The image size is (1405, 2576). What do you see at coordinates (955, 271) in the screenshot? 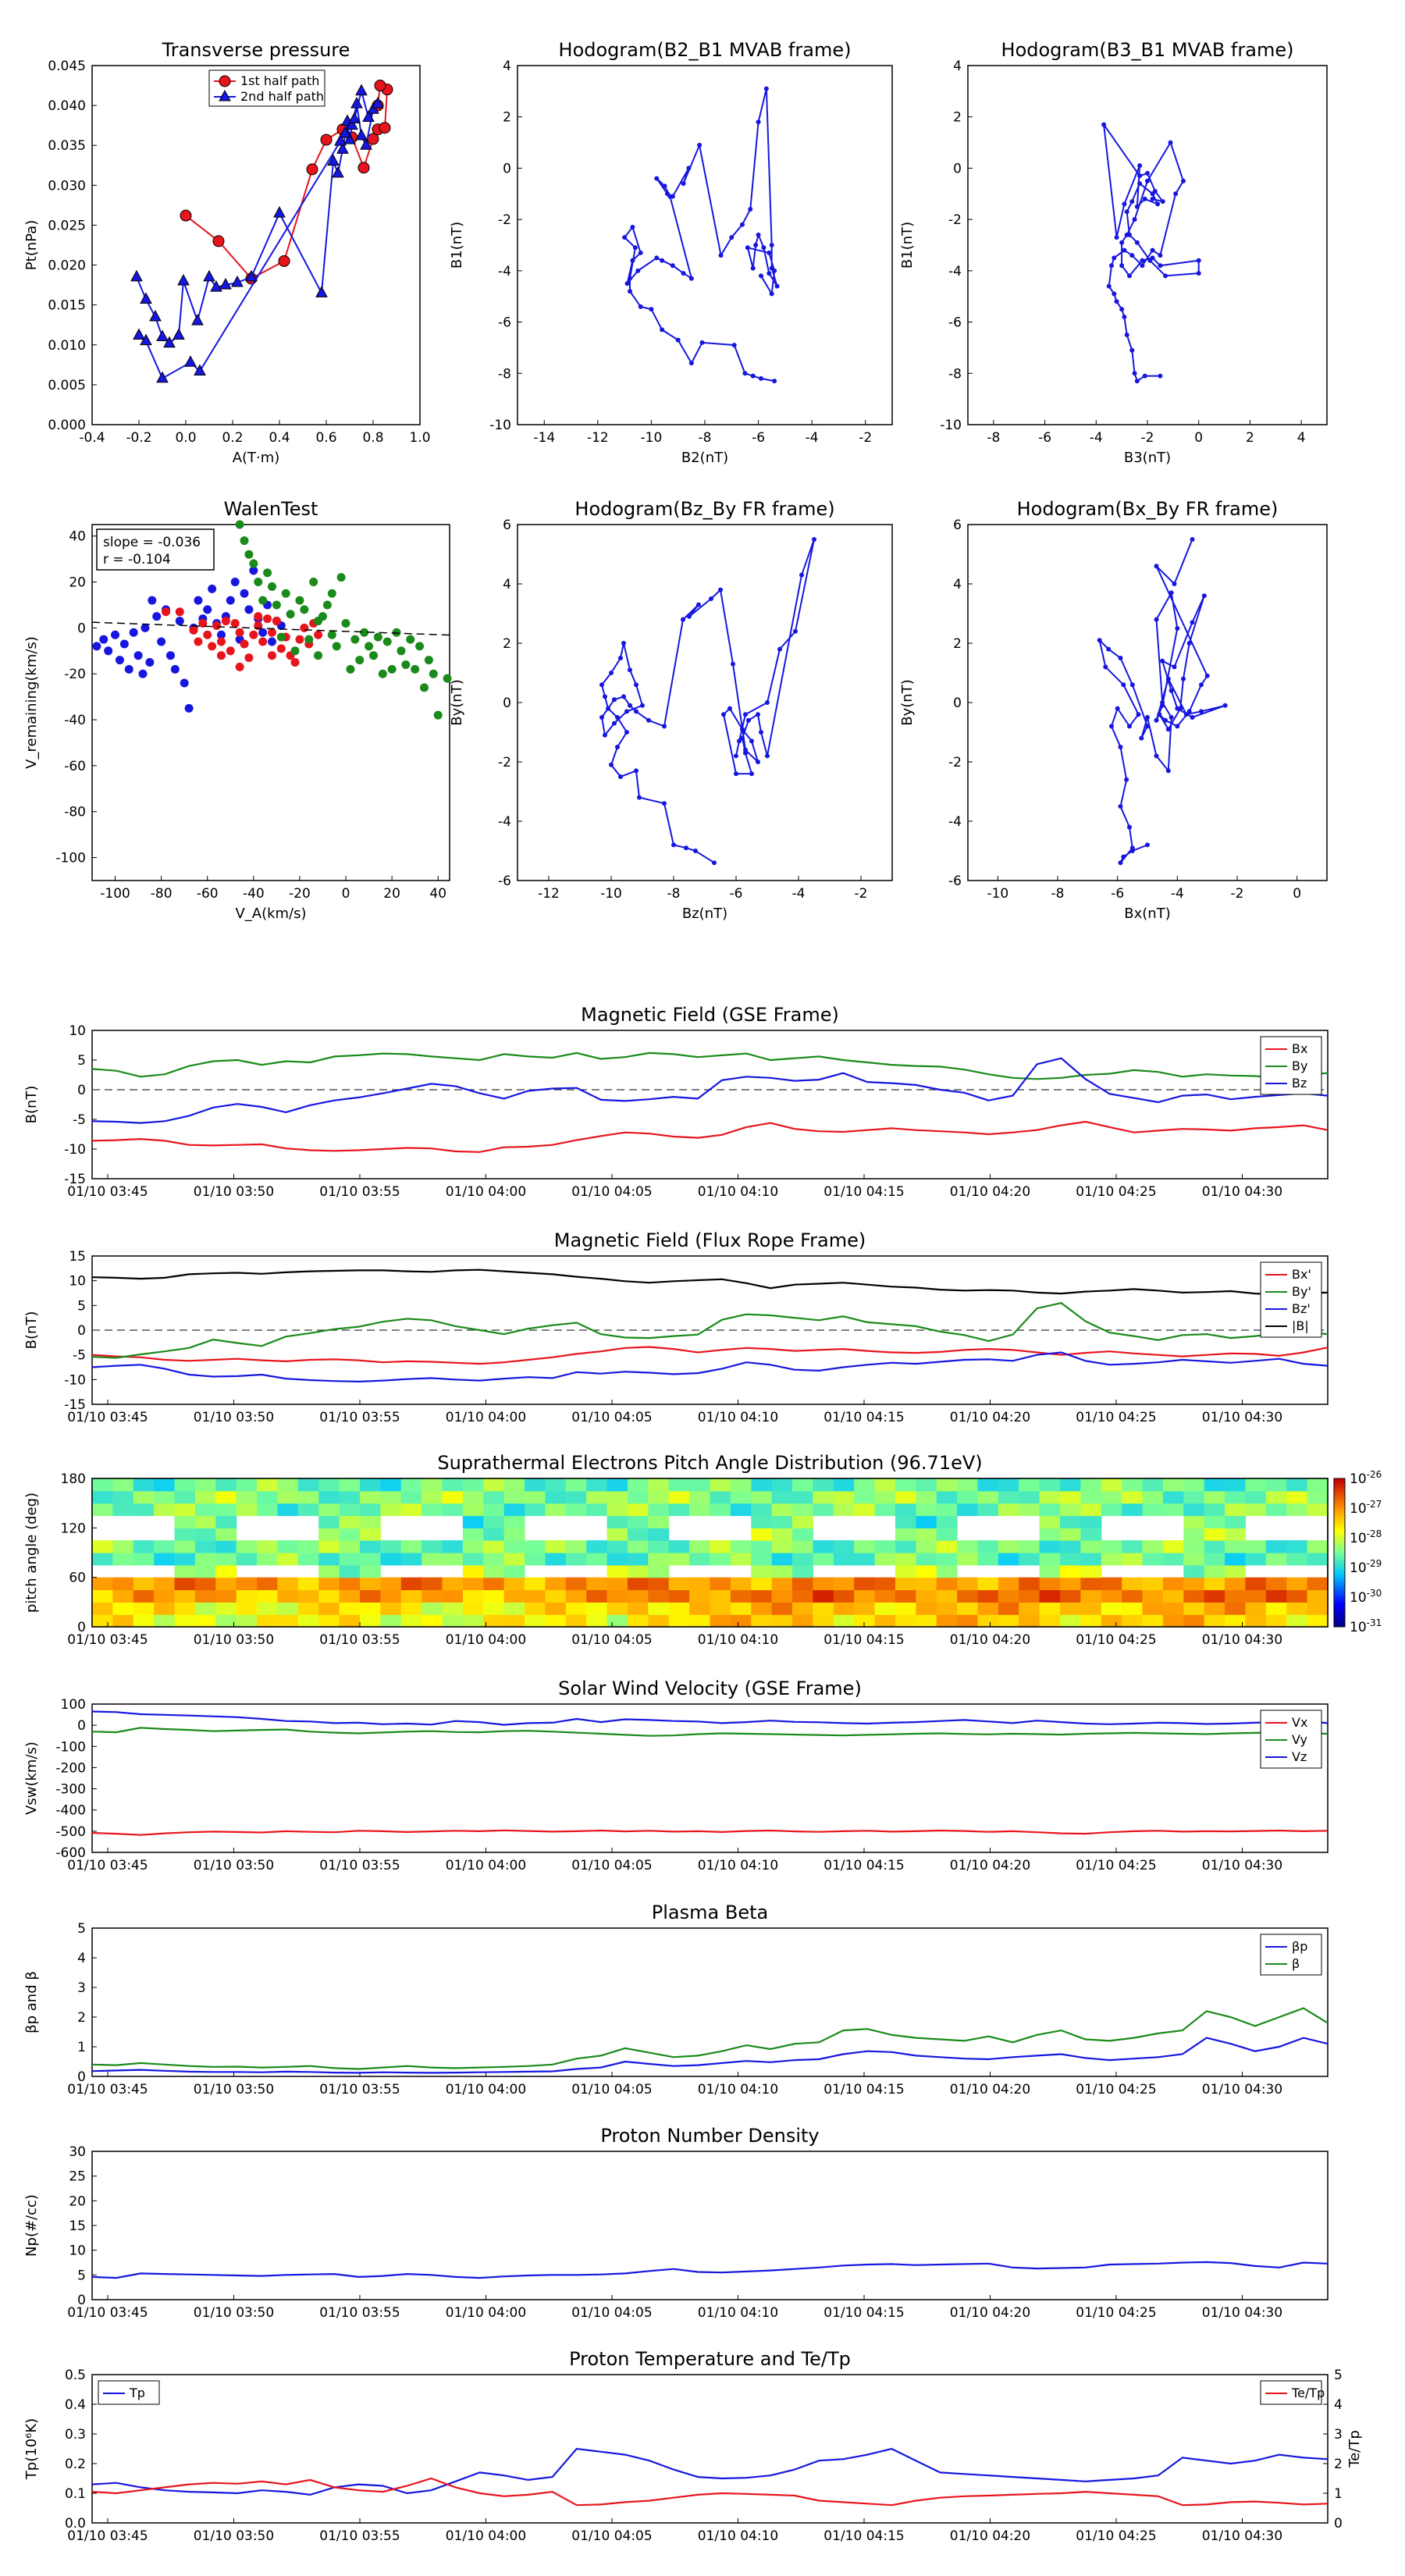
I see `hodo_b3b1-ytick-label: -4` at bounding box center [955, 271].